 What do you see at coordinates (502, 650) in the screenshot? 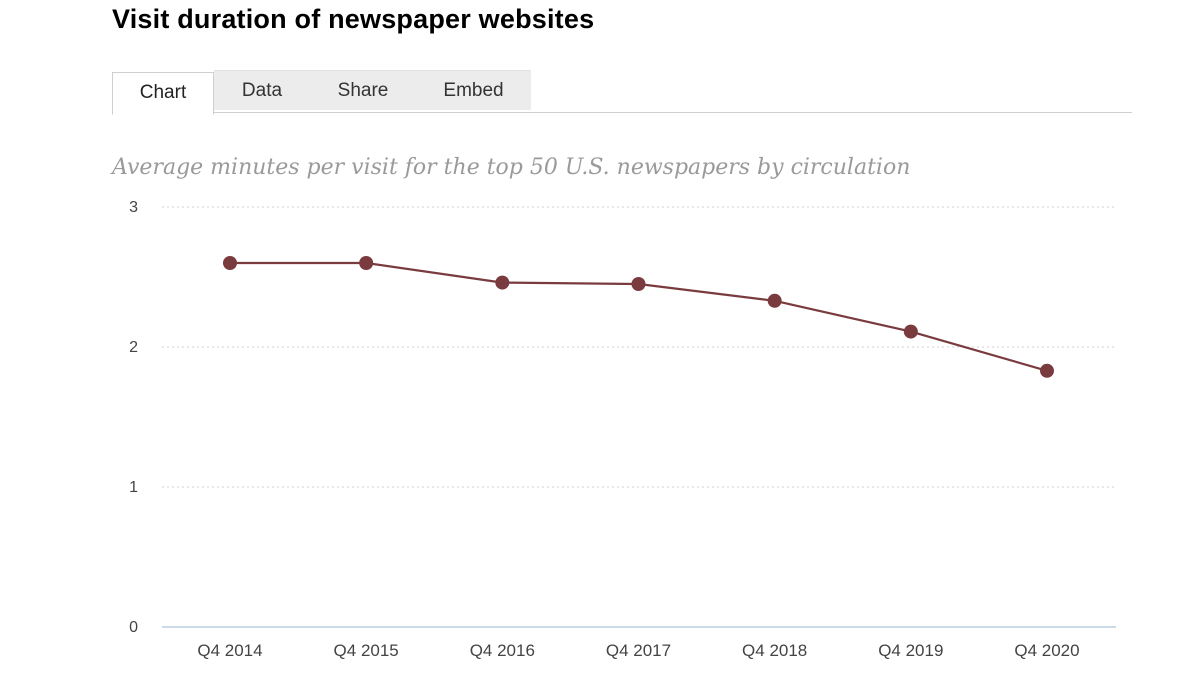
I see `x-tick-label: Q4 2016` at bounding box center [502, 650].